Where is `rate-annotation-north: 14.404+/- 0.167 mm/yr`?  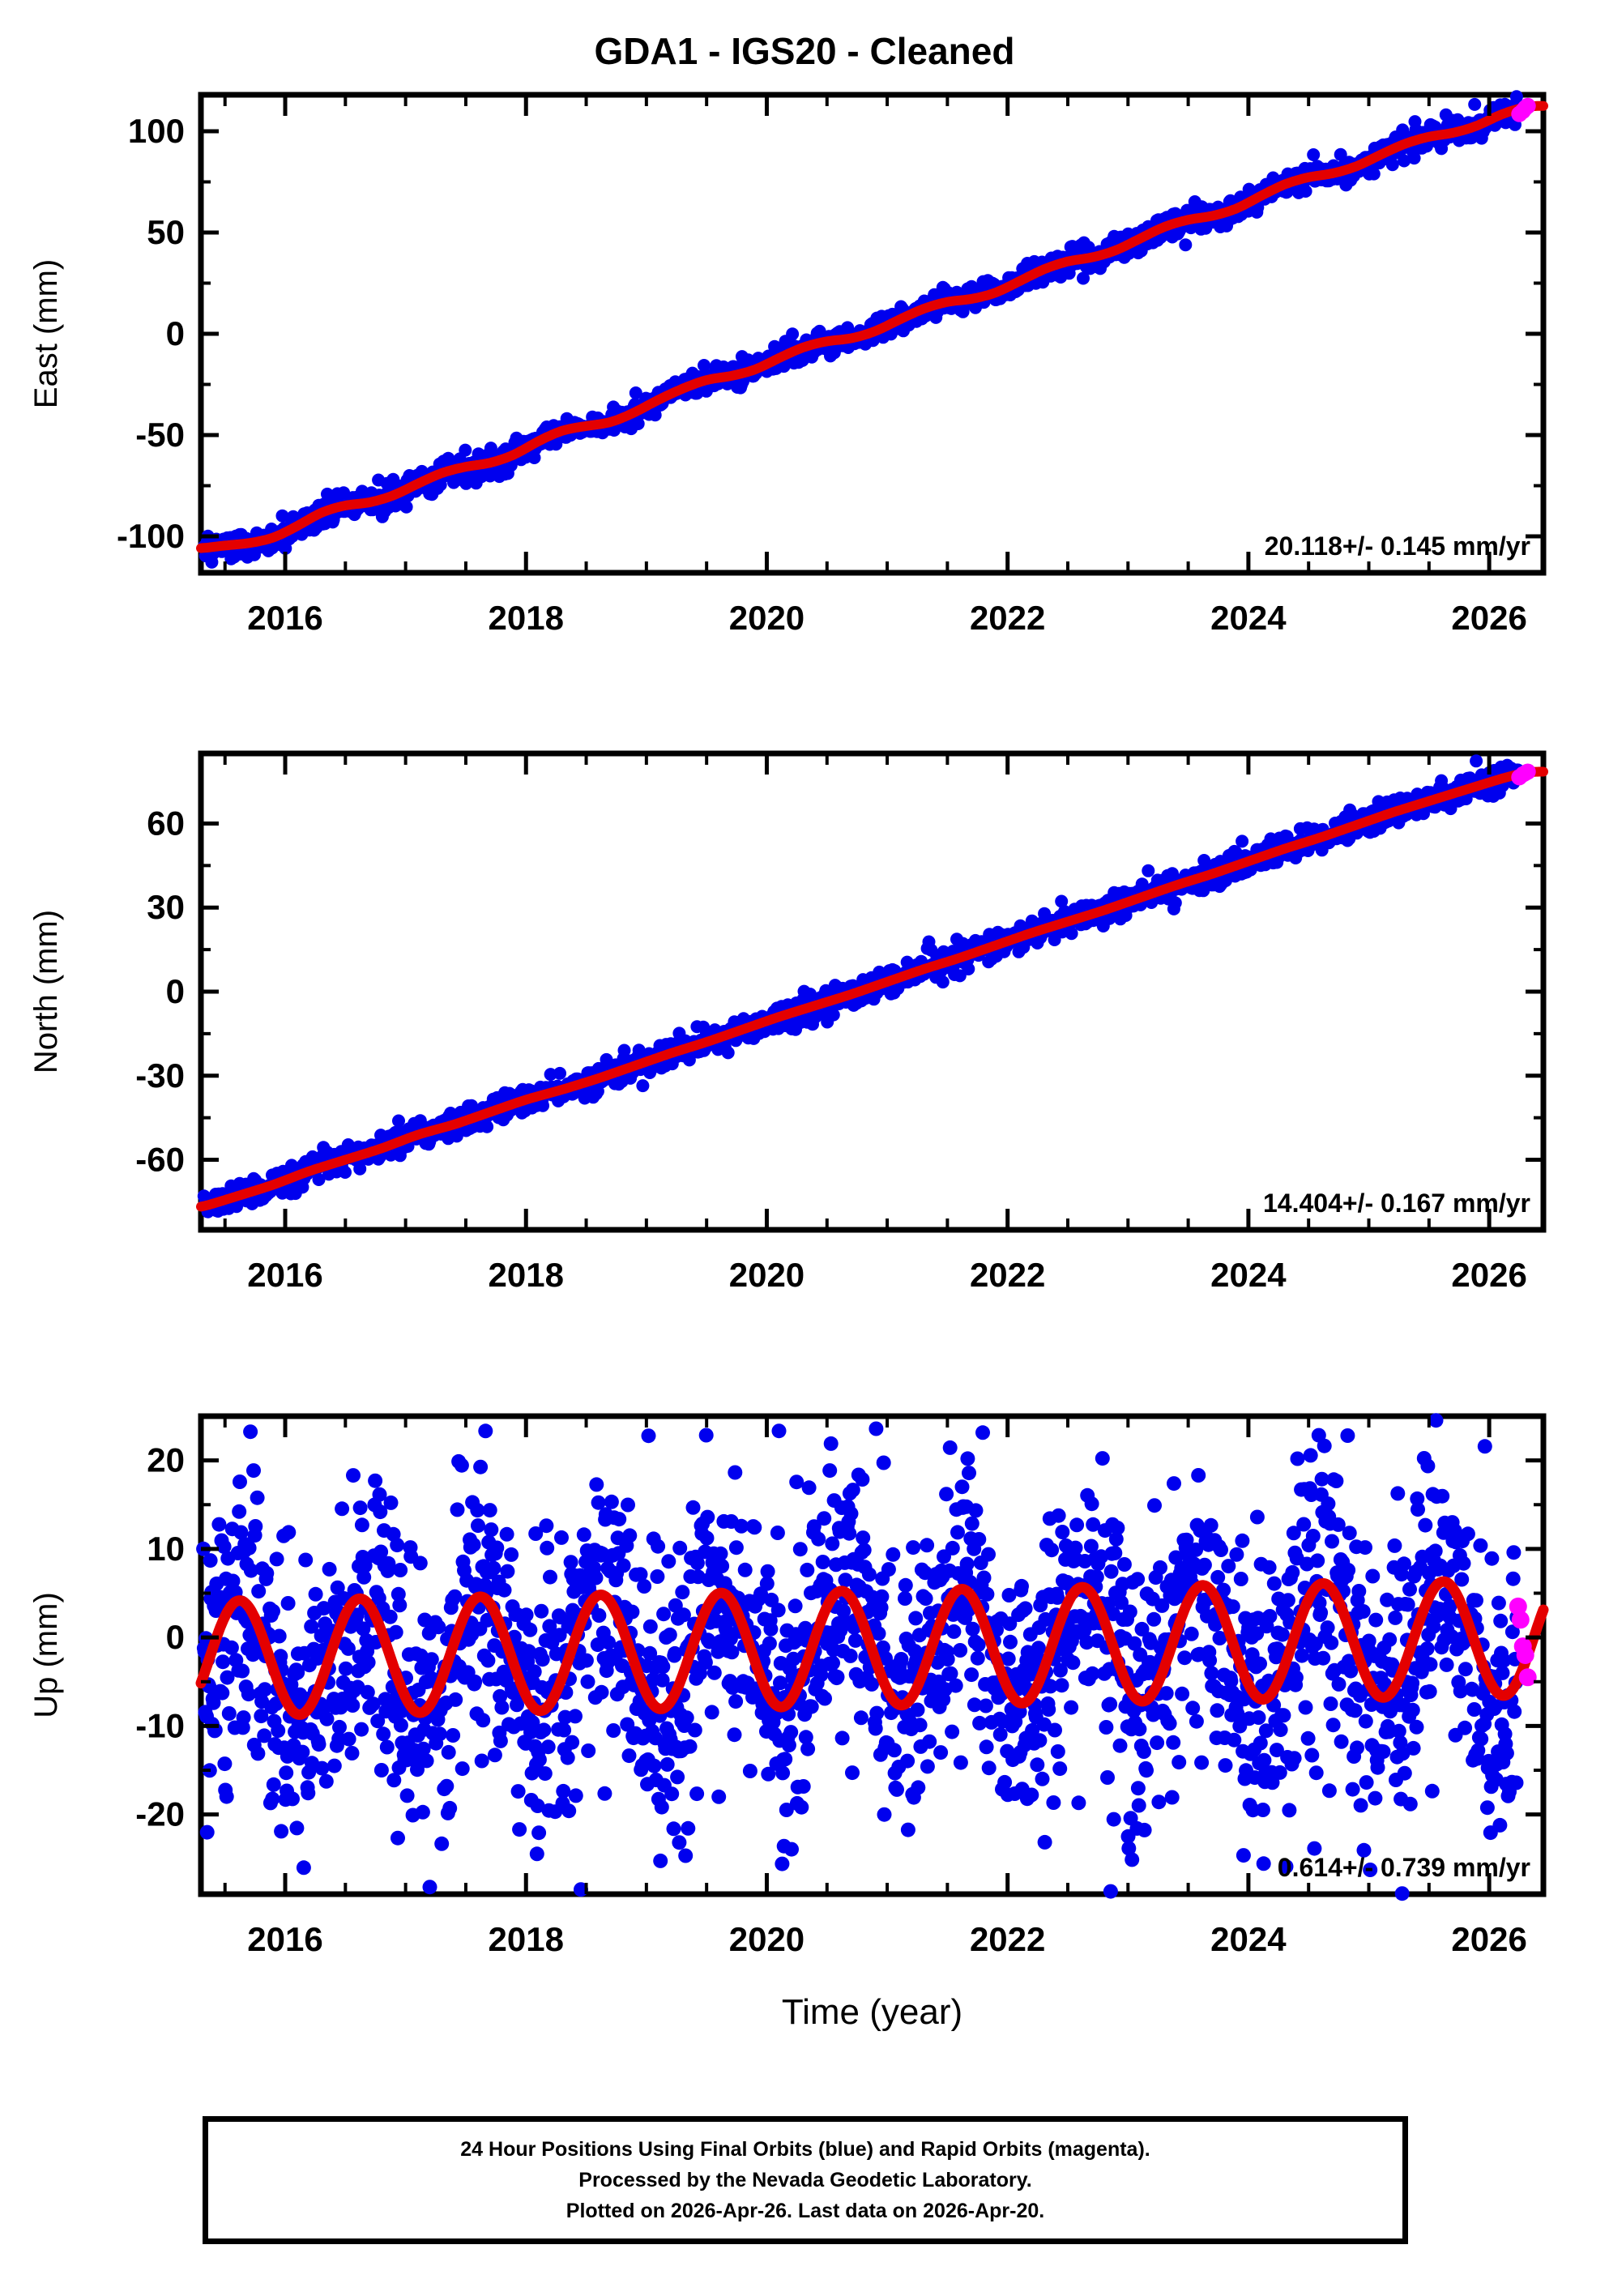
rate-annotation-north: 14.404+/- 0.167 mm/yr is located at coordinates (1396, 1203).